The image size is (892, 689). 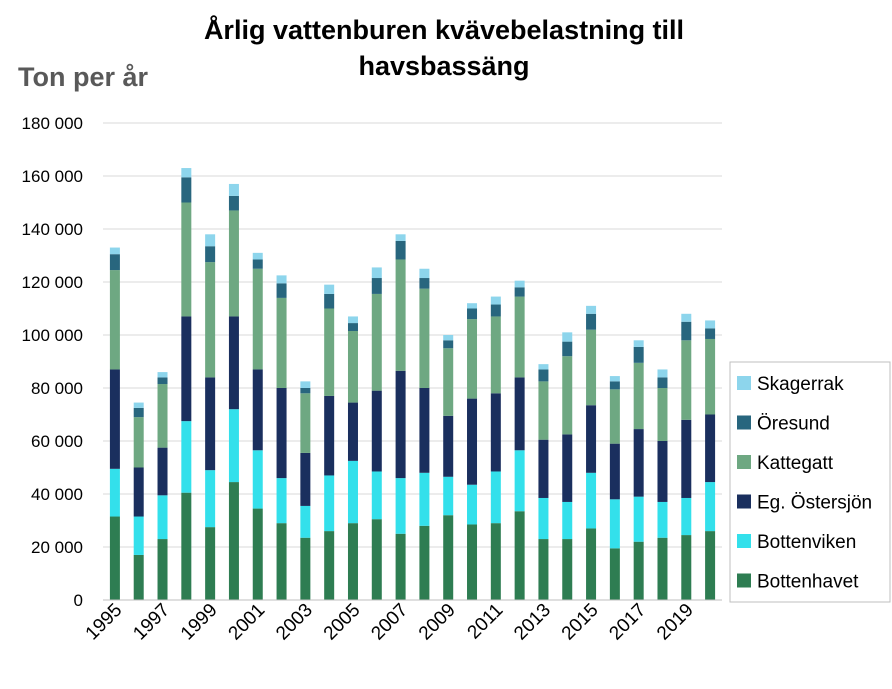 What do you see at coordinates (686, 380) in the screenshot?
I see `bar-kattegatt-2019` at bounding box center [686, 380].